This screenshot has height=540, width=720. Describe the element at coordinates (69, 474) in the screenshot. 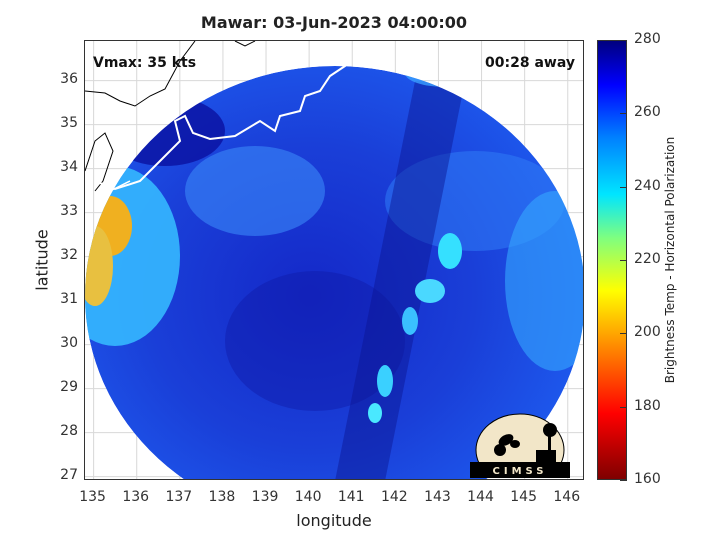

I see `y-tick-label: 27` at that location.